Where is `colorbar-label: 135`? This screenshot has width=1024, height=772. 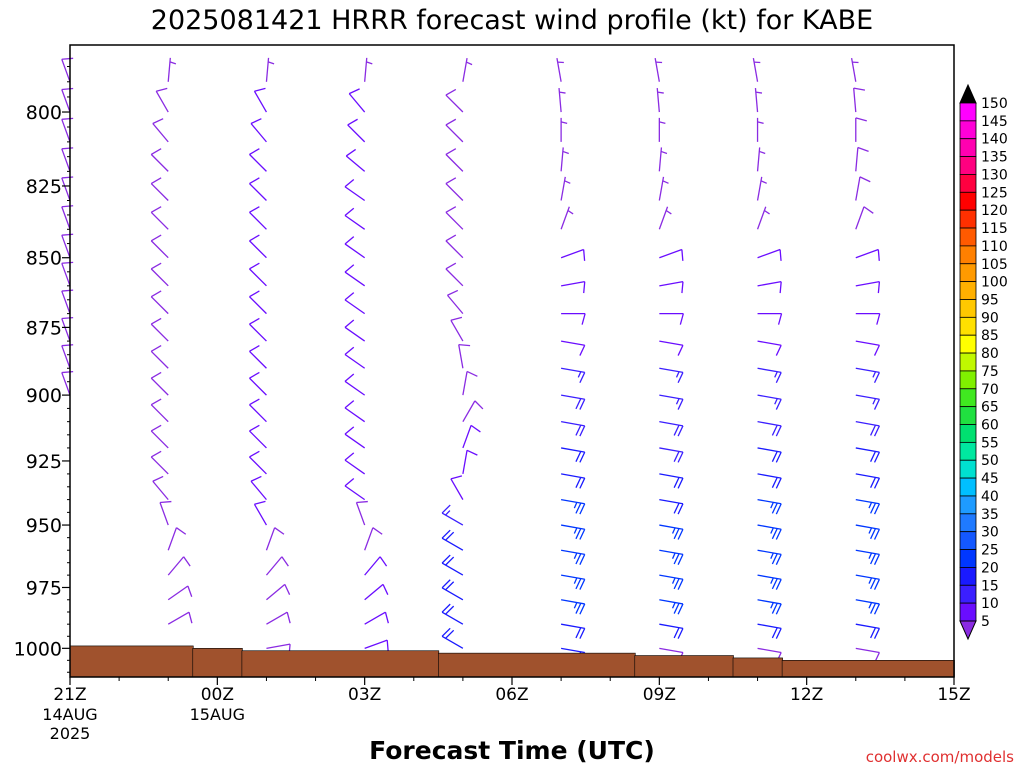
colorbar-label: 135 is located at coordinates (994, 158).